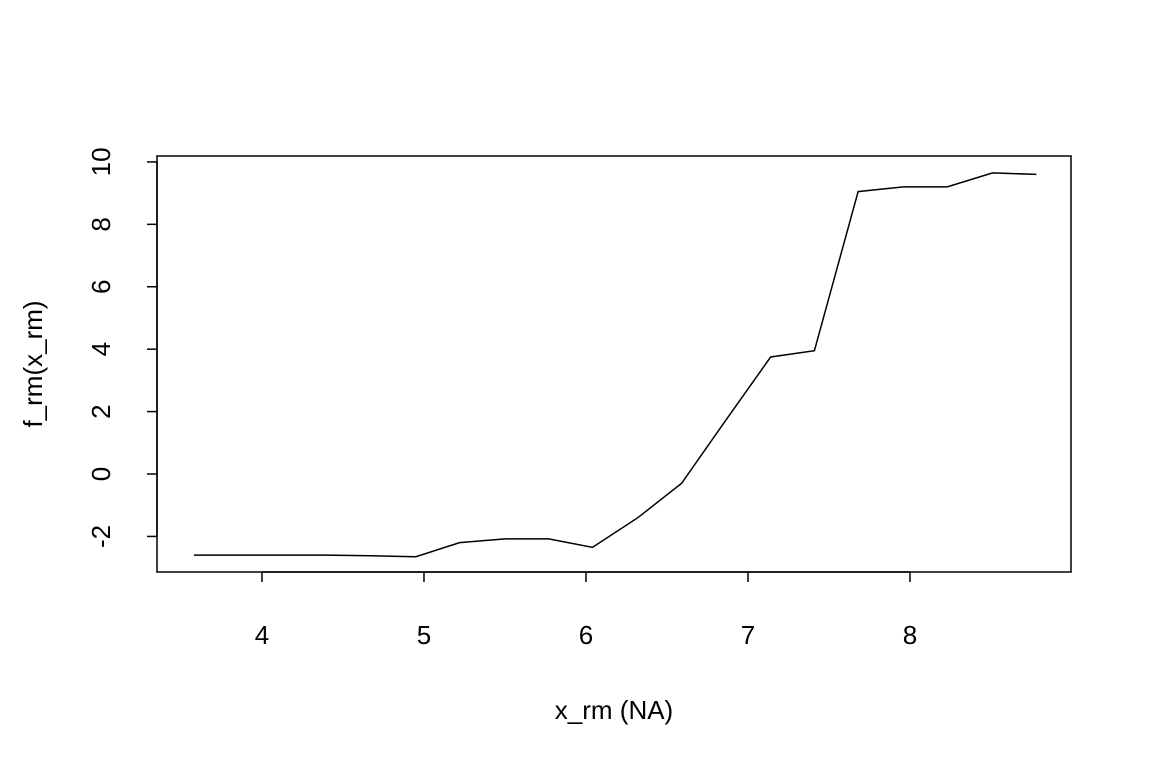 The image size is (1152, 768). I want to click on x-tick-label: 8, so click(910, 635).